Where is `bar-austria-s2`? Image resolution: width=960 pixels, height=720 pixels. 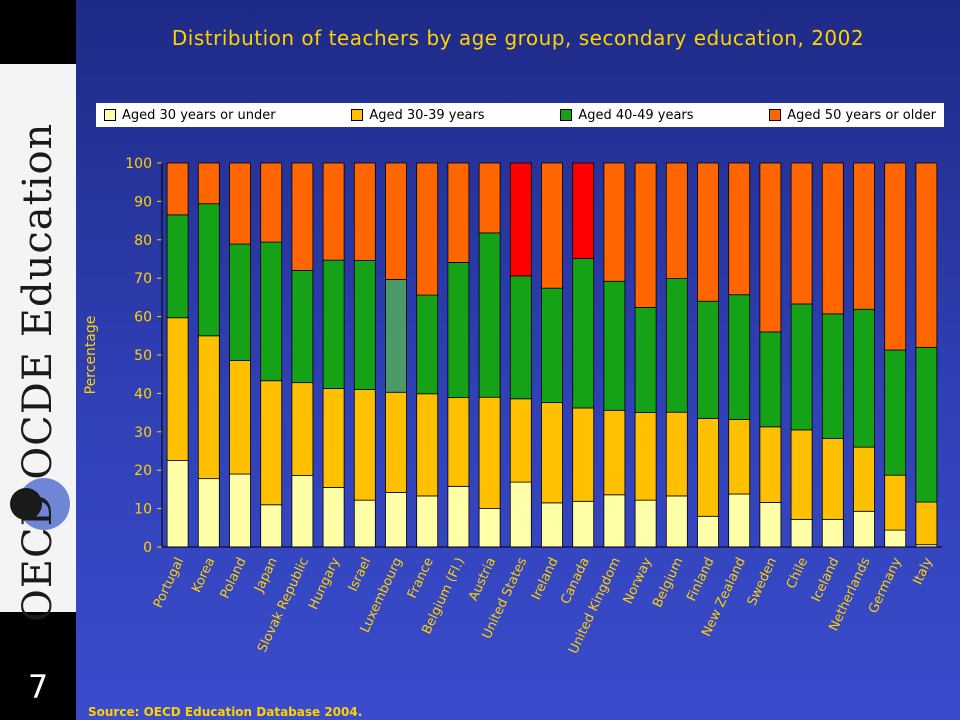 bar-austria-s2 is located at coordinates (489, 315).